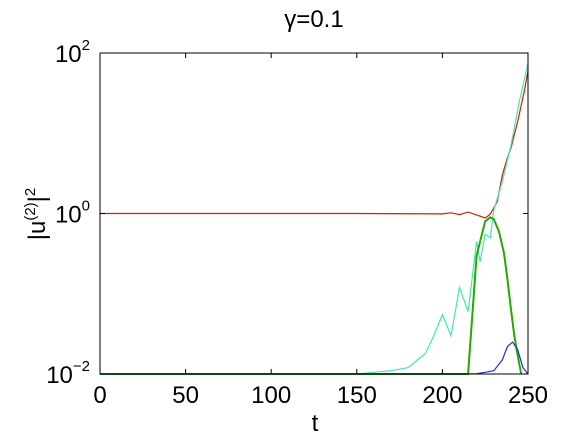  I want to click on svg-text: |u(2)|2, so click(36, 214).